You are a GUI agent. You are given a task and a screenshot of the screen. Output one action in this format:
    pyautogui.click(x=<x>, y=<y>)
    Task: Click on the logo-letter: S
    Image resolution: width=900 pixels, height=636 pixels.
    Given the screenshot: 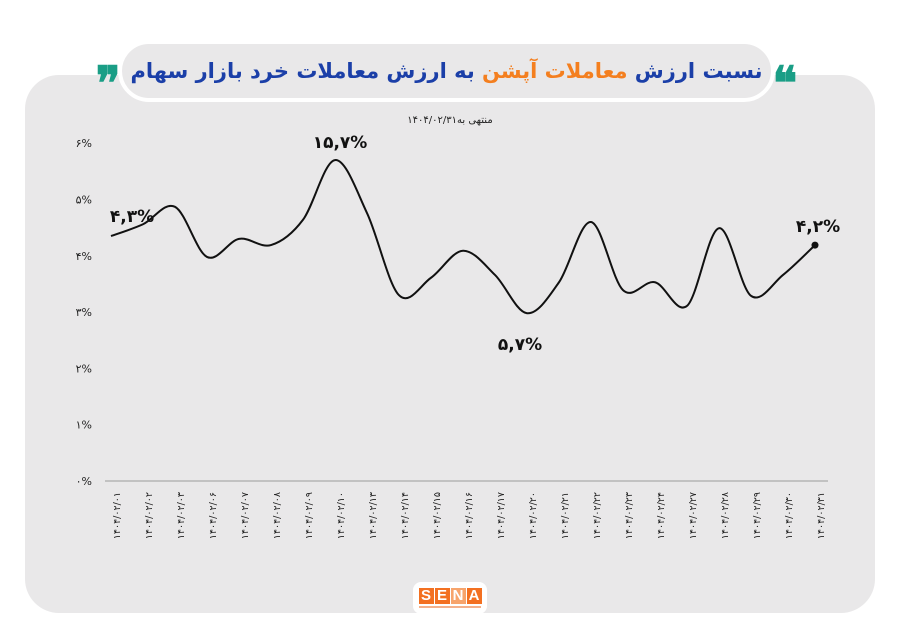 What is the action you would take?
    pyautogui.click(x=426, y=596)
    